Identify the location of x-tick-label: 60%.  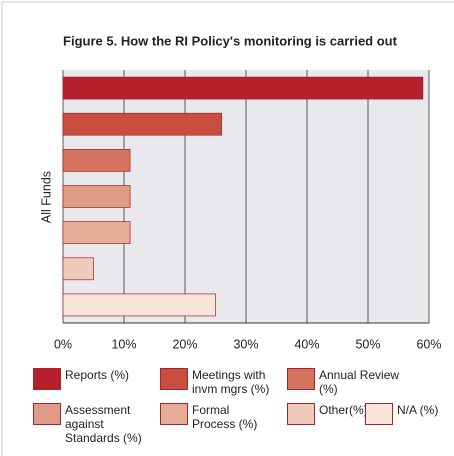
(428, 344).